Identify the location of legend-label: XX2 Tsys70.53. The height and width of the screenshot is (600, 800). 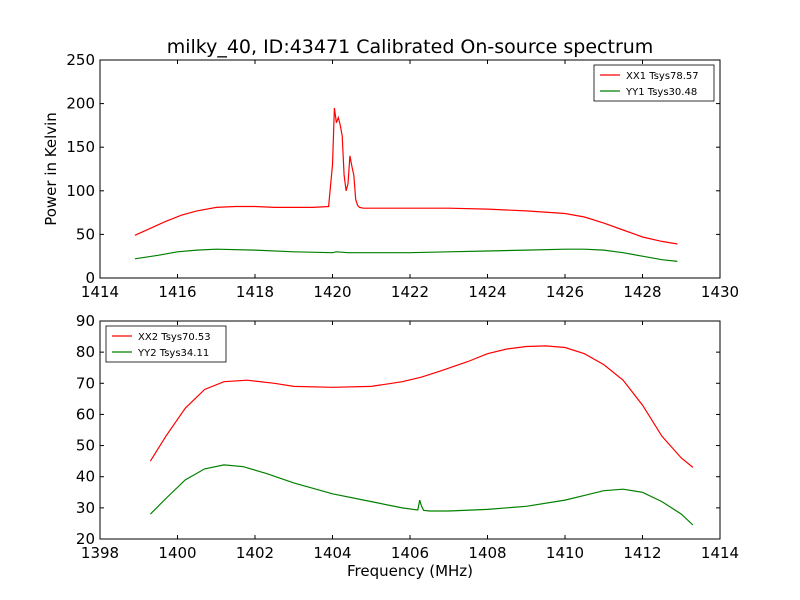
(174, 337).